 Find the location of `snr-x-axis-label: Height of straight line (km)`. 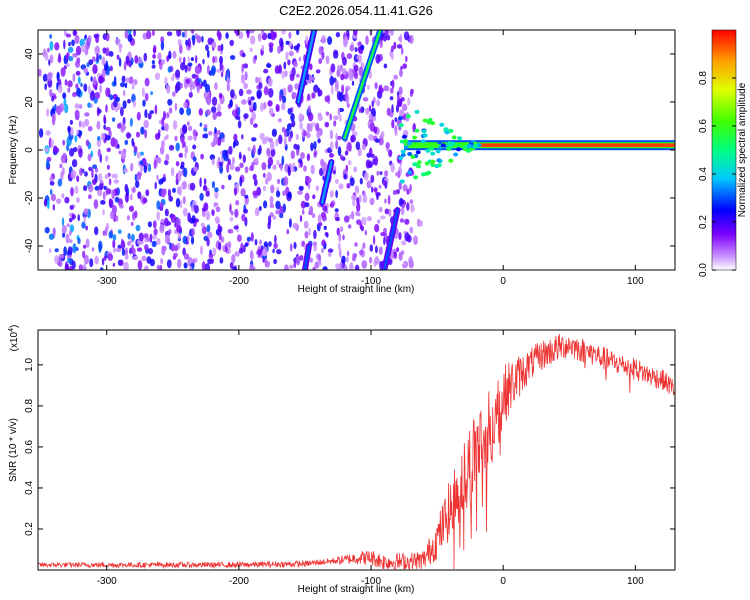

snr-x-axis-label: Height of straight line (km) is located at coordinates (356, 589).